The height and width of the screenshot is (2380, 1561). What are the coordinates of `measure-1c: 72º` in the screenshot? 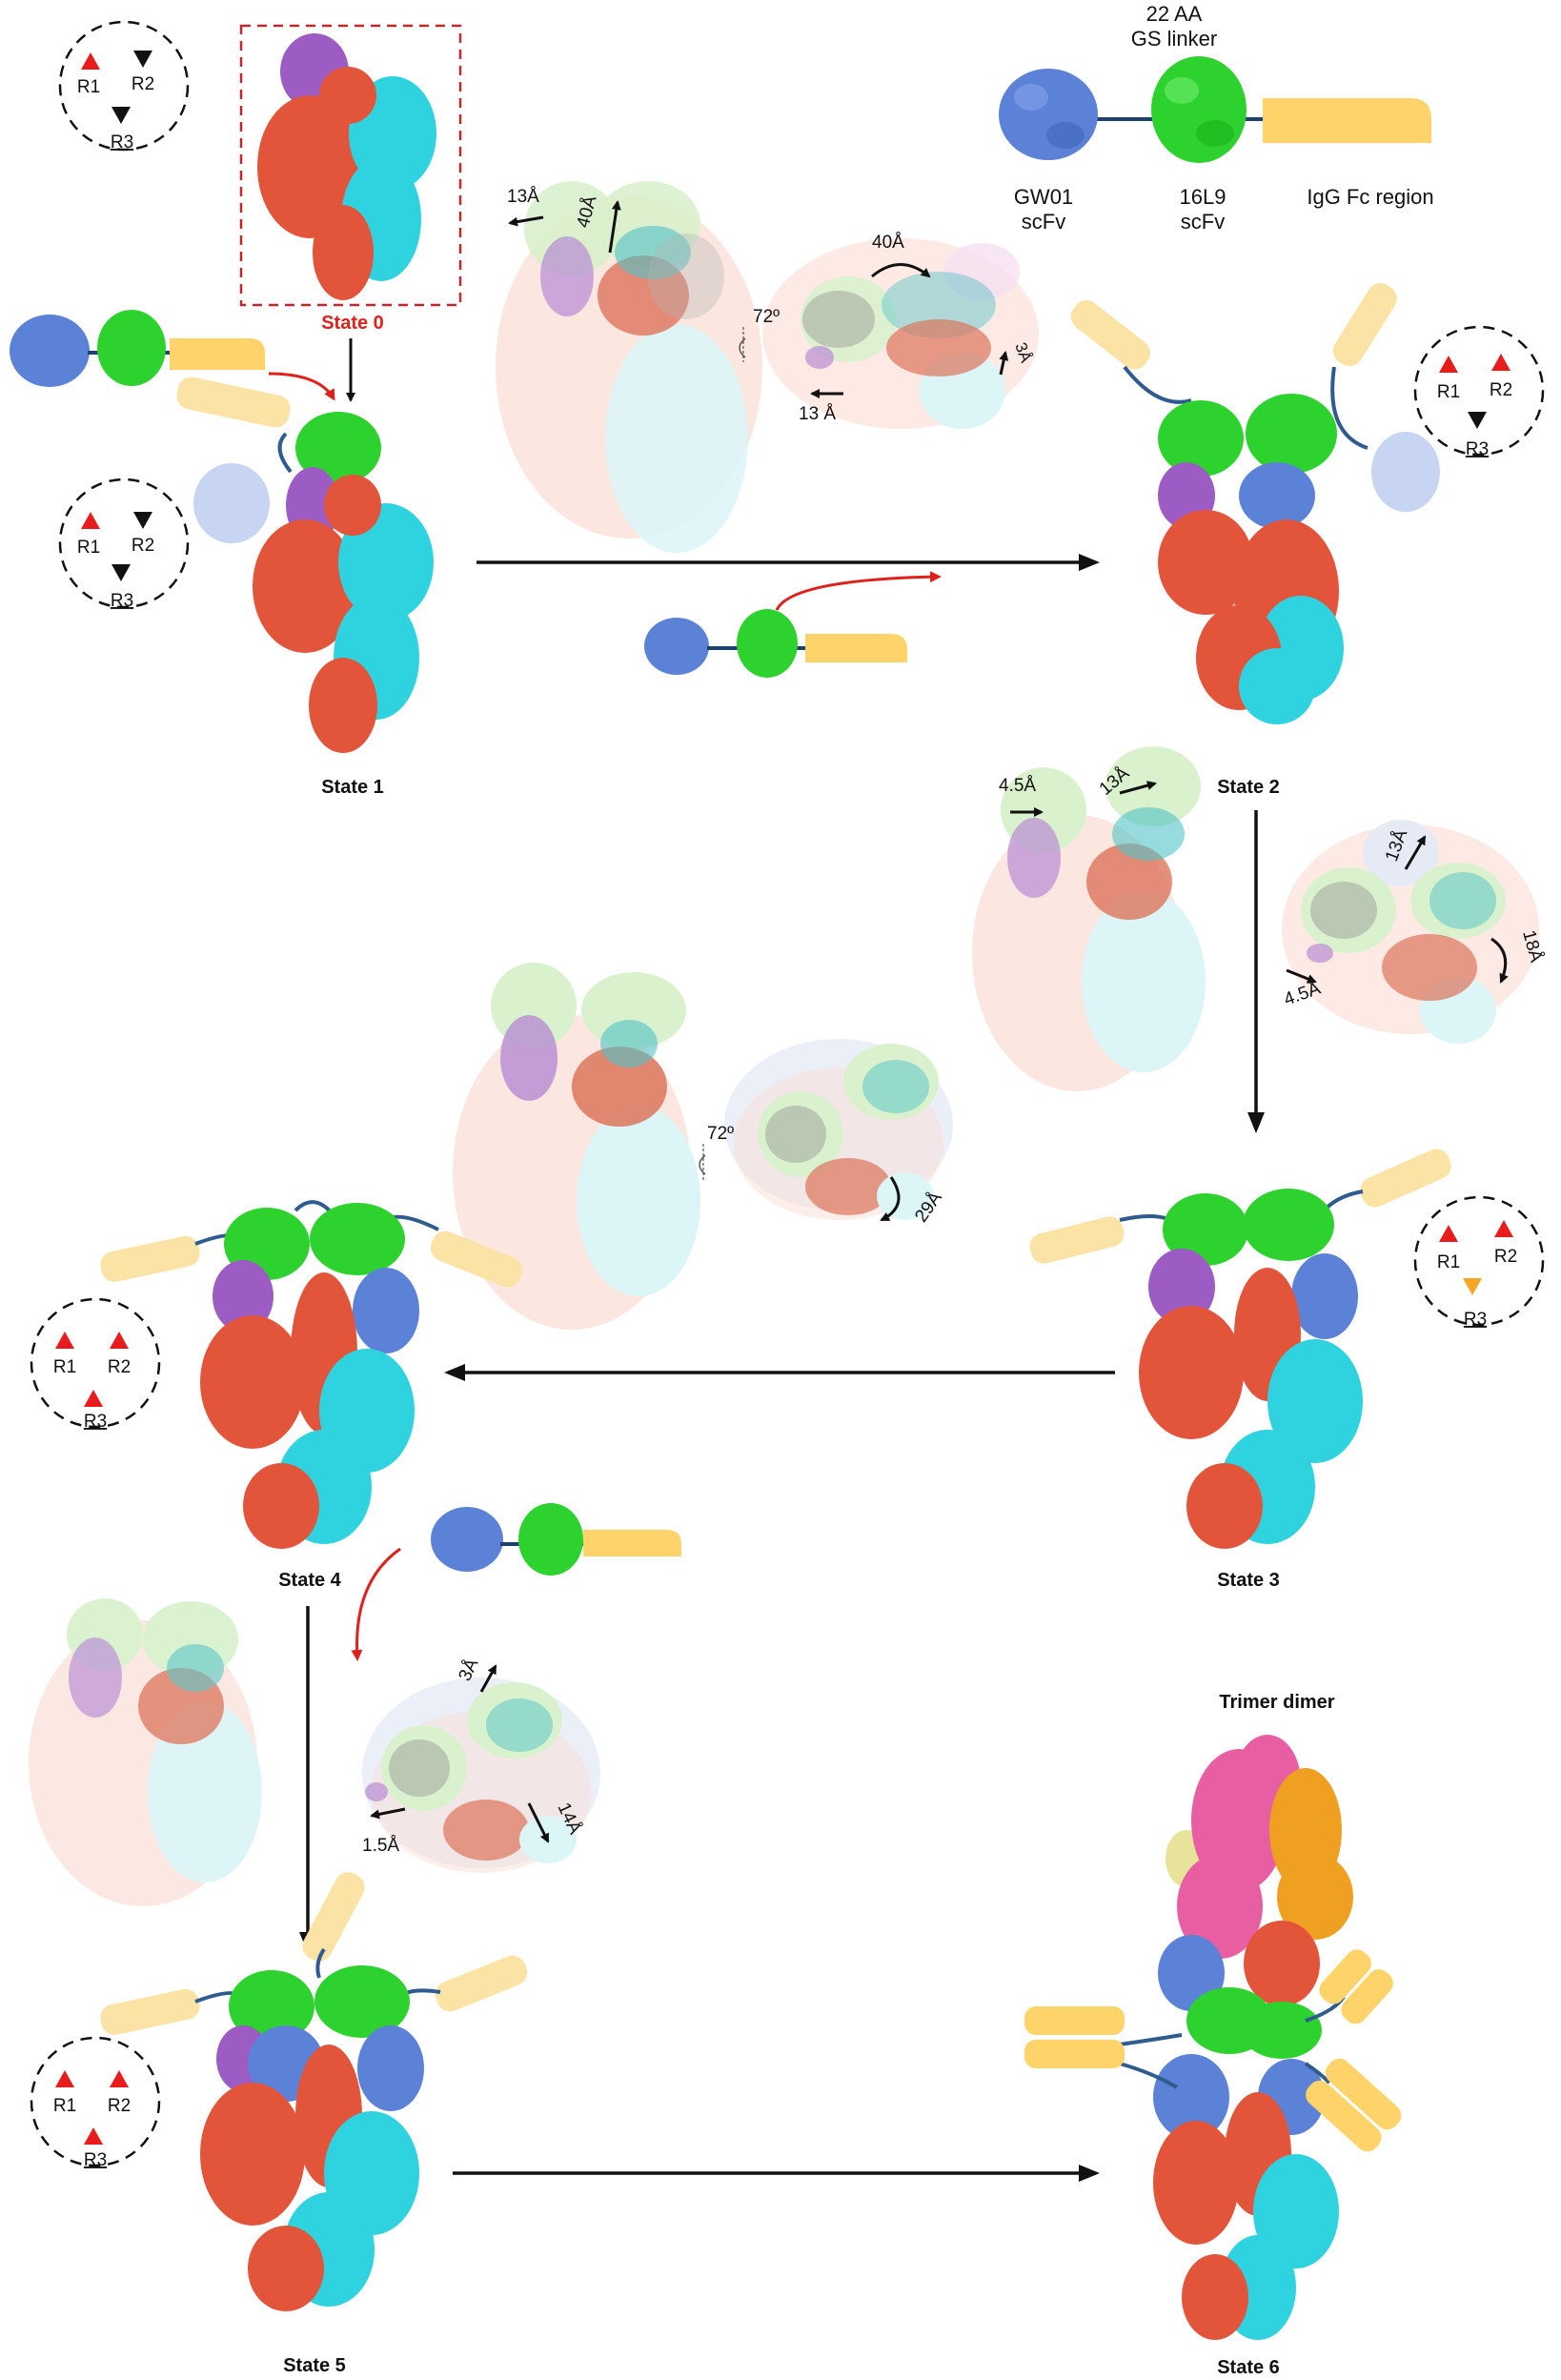 It's located at (766, 317).